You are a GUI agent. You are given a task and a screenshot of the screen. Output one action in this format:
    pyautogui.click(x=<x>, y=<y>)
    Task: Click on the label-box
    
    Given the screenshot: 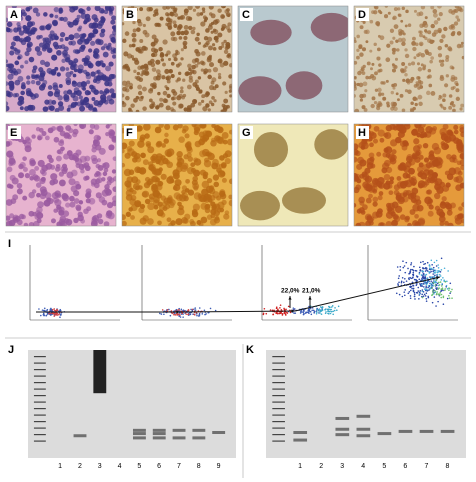 What is the action you would take?
    pyautogui.click(x=130, y=14)
    